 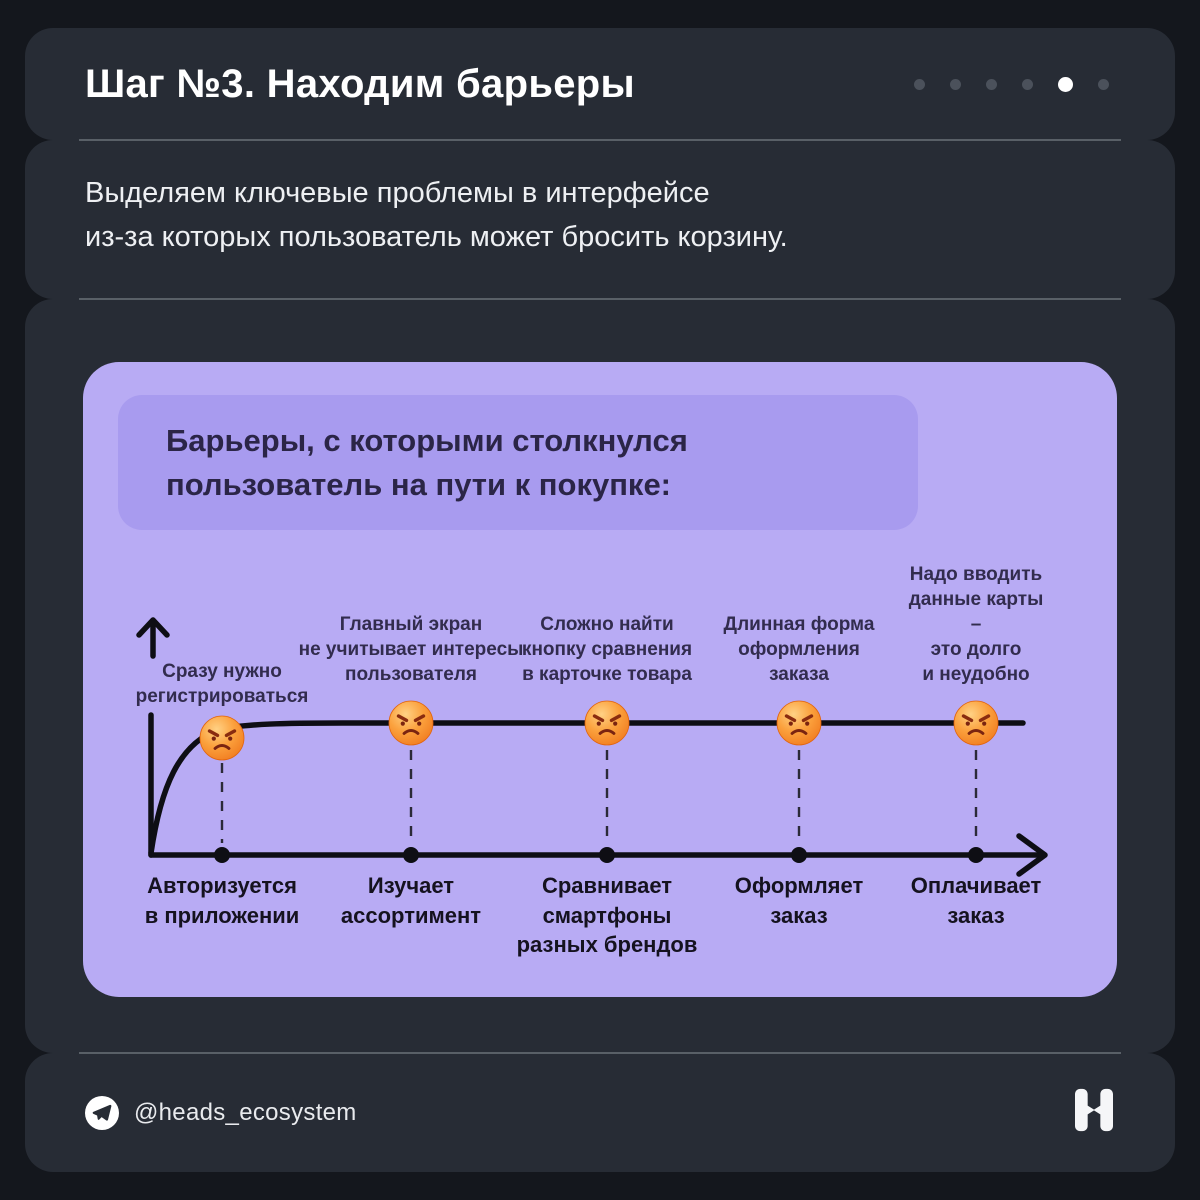 I want to click on stage-label-5: Оплачивает заказ, so click(x=976, y=900).